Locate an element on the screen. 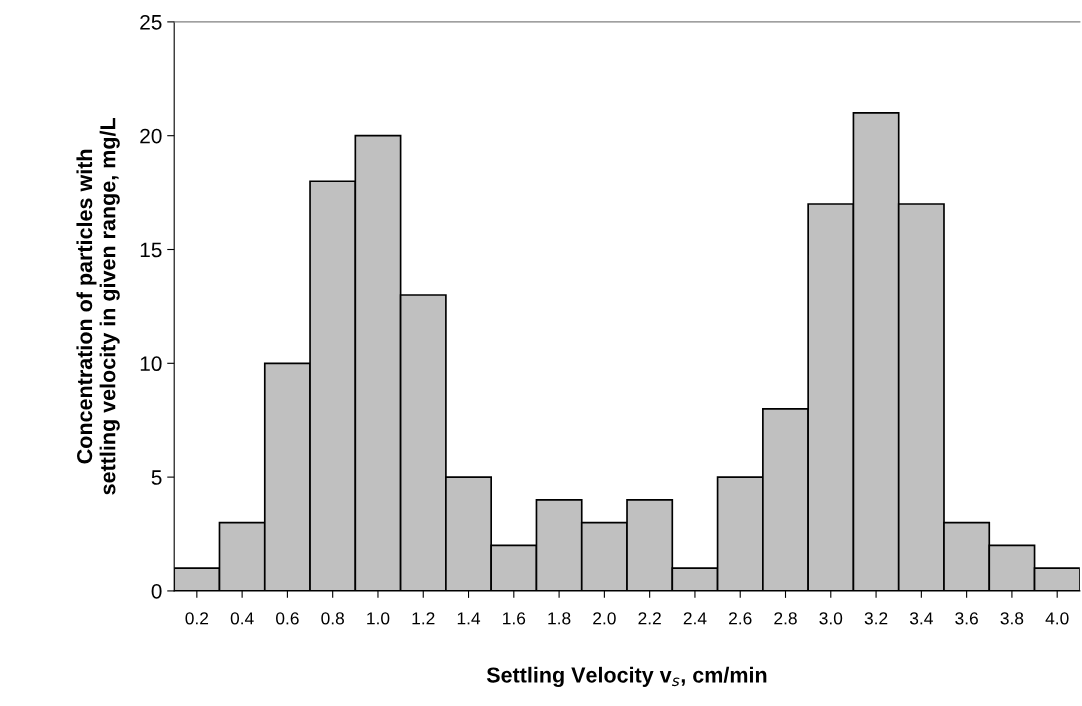 This screenshot has width=1082, height=706. y-tick-label: 10 is located at coordinates (151, 364).